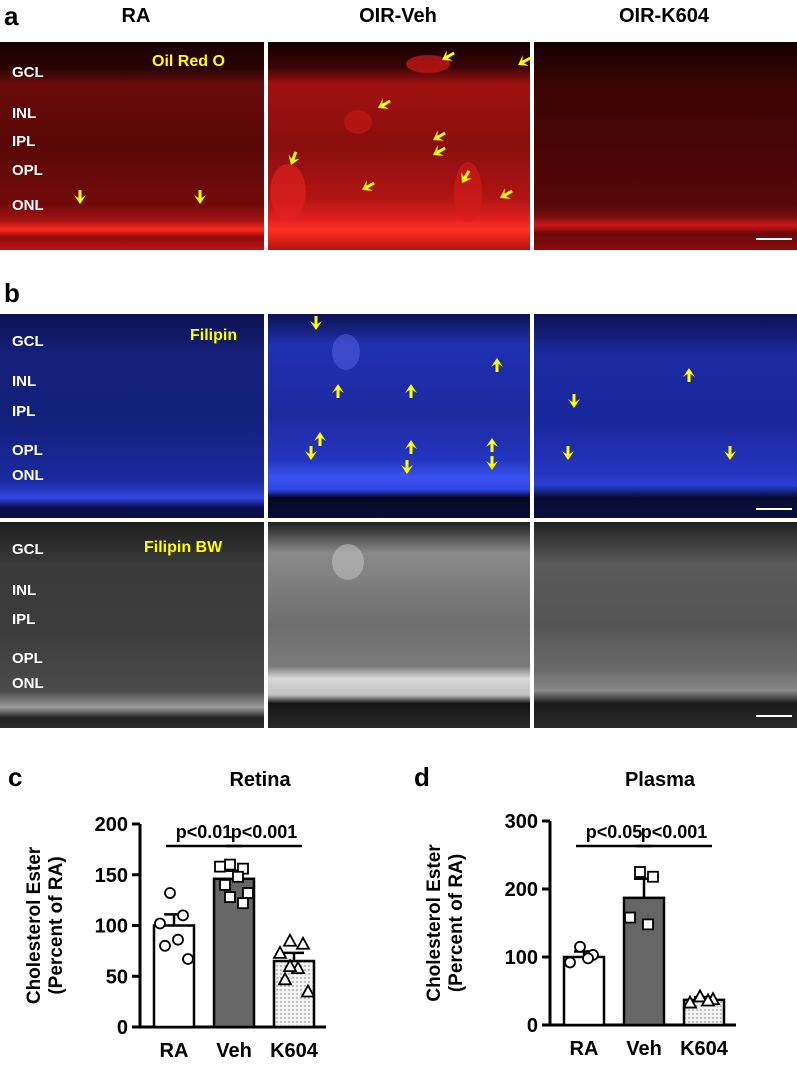 The width and height of the screenshot is (797, 1065). I want to click on layer-label-opl-bw: OPL, so click(27, 658).